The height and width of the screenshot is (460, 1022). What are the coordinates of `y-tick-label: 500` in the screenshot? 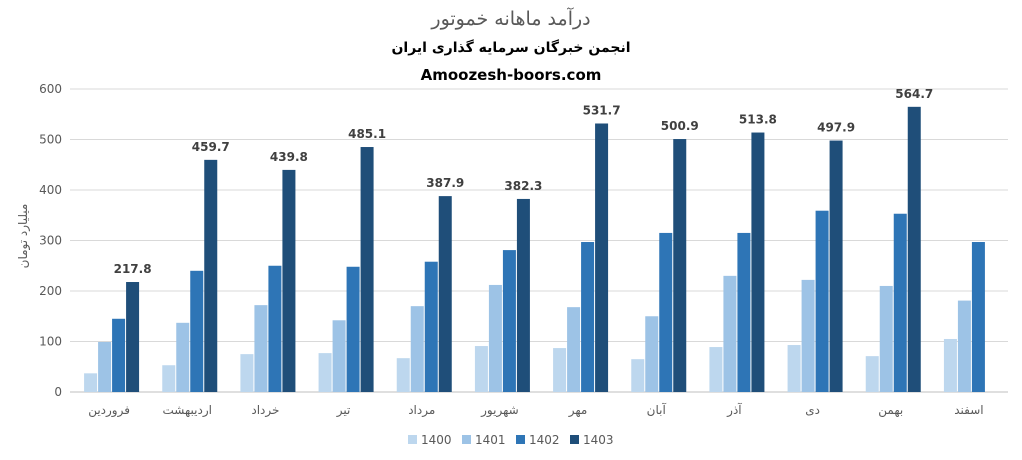 It's located at (50, 140).